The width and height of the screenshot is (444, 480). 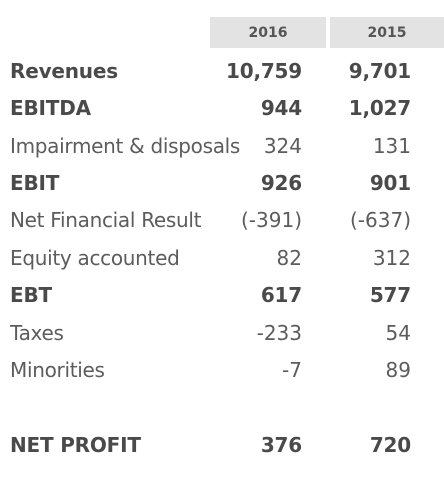 What do you see at coordinates (222, 108) in the screenshot?
I see `table-row-ebitda: EBITDA 944 1,027` at bounding box center [222, 108].